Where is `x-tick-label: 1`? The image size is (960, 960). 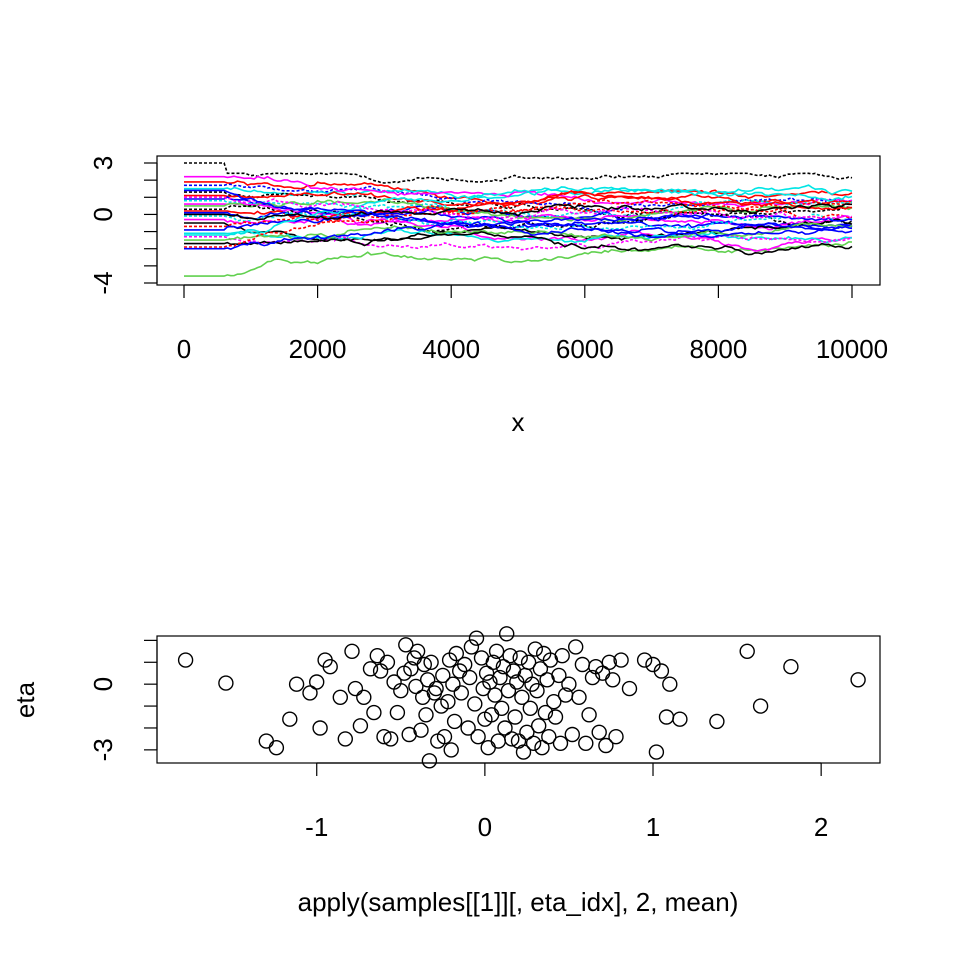 x-tick-label: 1 is located at coordinates (653, 827).